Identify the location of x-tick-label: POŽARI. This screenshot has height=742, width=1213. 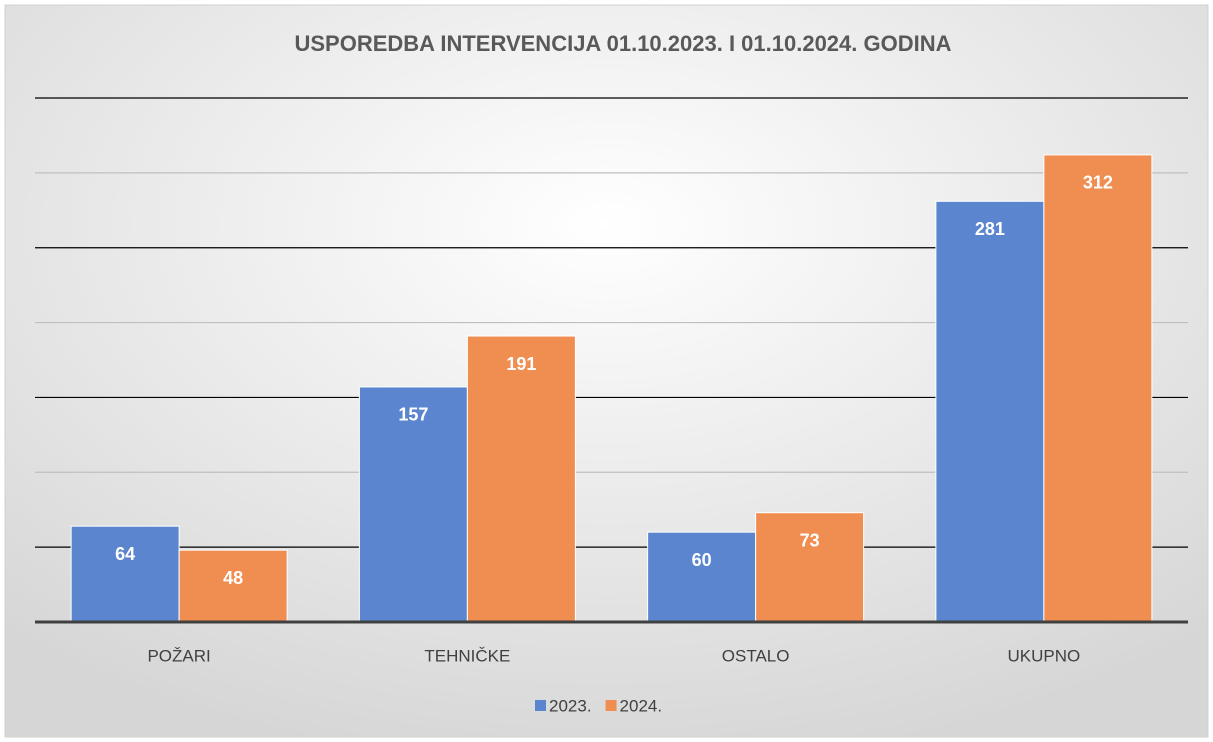
(178, 655).